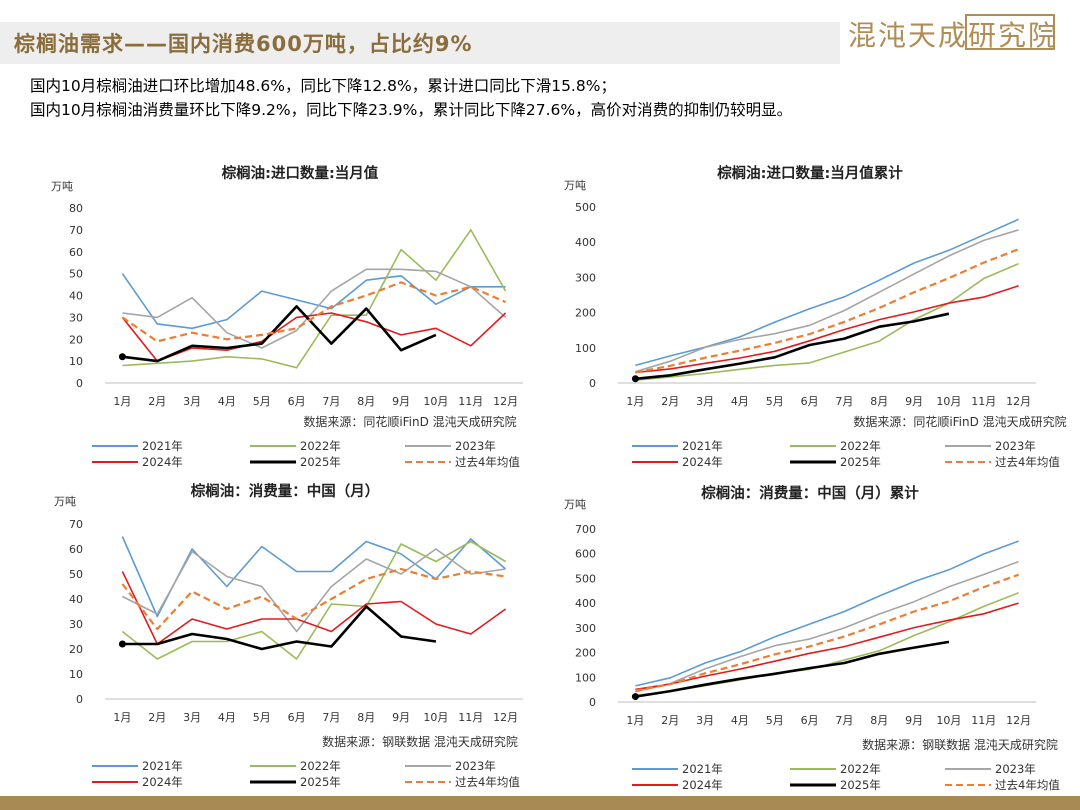 Image resolution: width=1080 pixels, height=810 pixels. I want to click on chart-title: 棕榈油:进口数量:当月值累计, so click(810, 173).